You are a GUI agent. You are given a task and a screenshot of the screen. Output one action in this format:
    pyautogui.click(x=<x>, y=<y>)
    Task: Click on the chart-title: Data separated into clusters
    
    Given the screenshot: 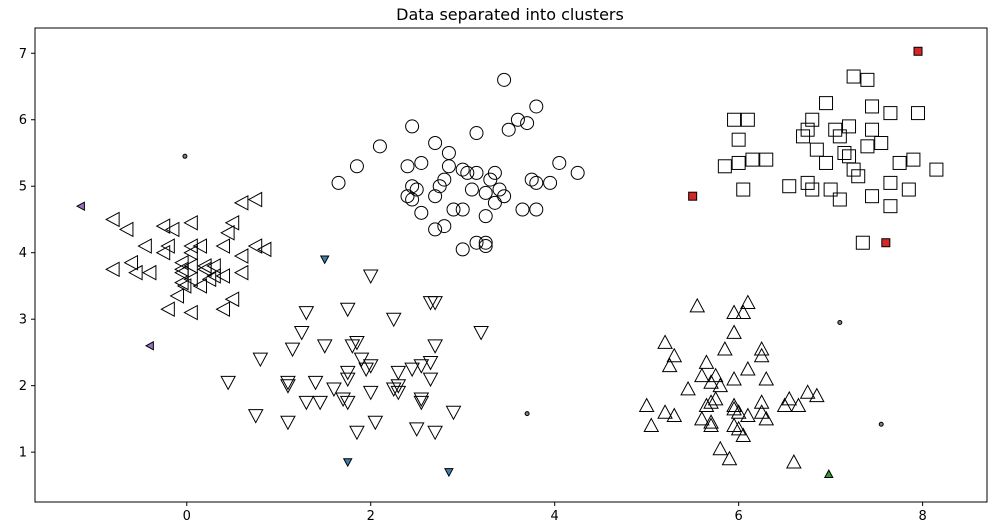 What is the action you would take?
    pyautogui.click(x=510, y=14)
    